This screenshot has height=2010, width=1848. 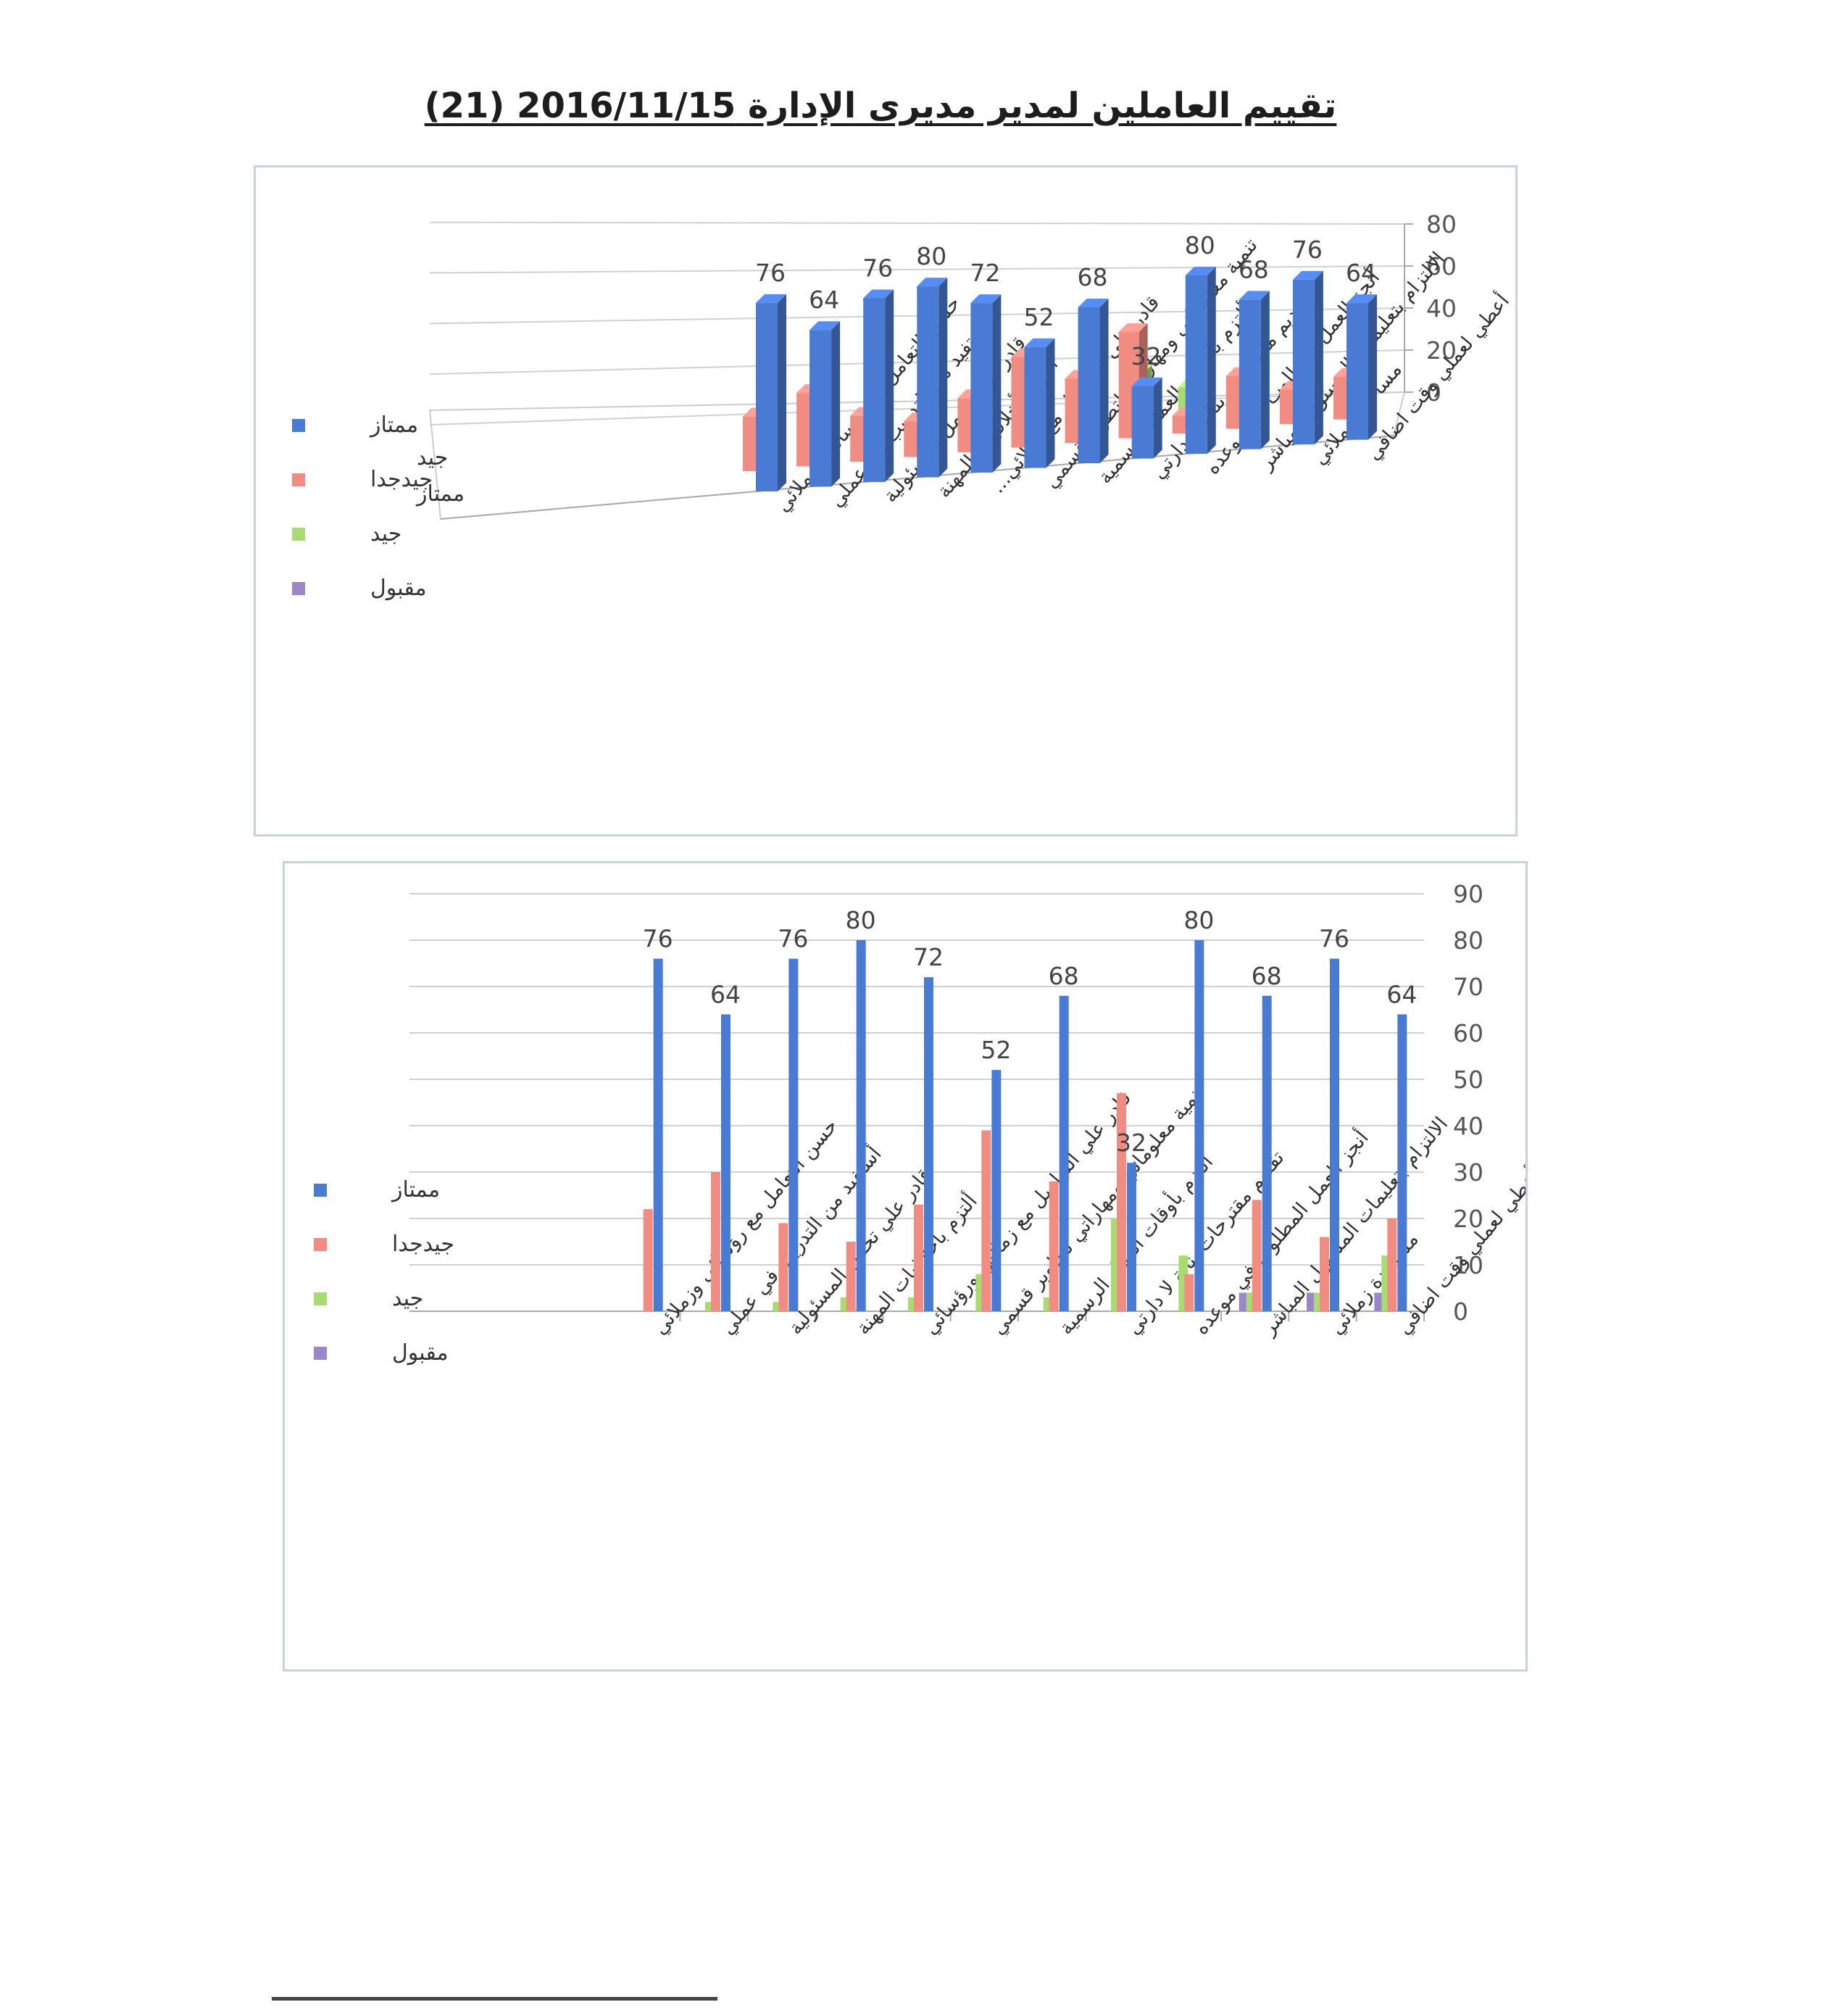 What do you see at coordinates (1468, 987) in the screenshot?
I see `y-tick-label: 70` at bounding box center [1468, 987].